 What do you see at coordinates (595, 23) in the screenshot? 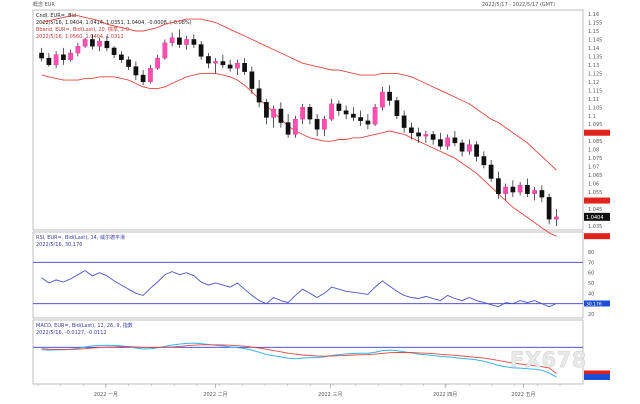
I see `price-tick-label: 1.155` at bounding box center [595, 23].